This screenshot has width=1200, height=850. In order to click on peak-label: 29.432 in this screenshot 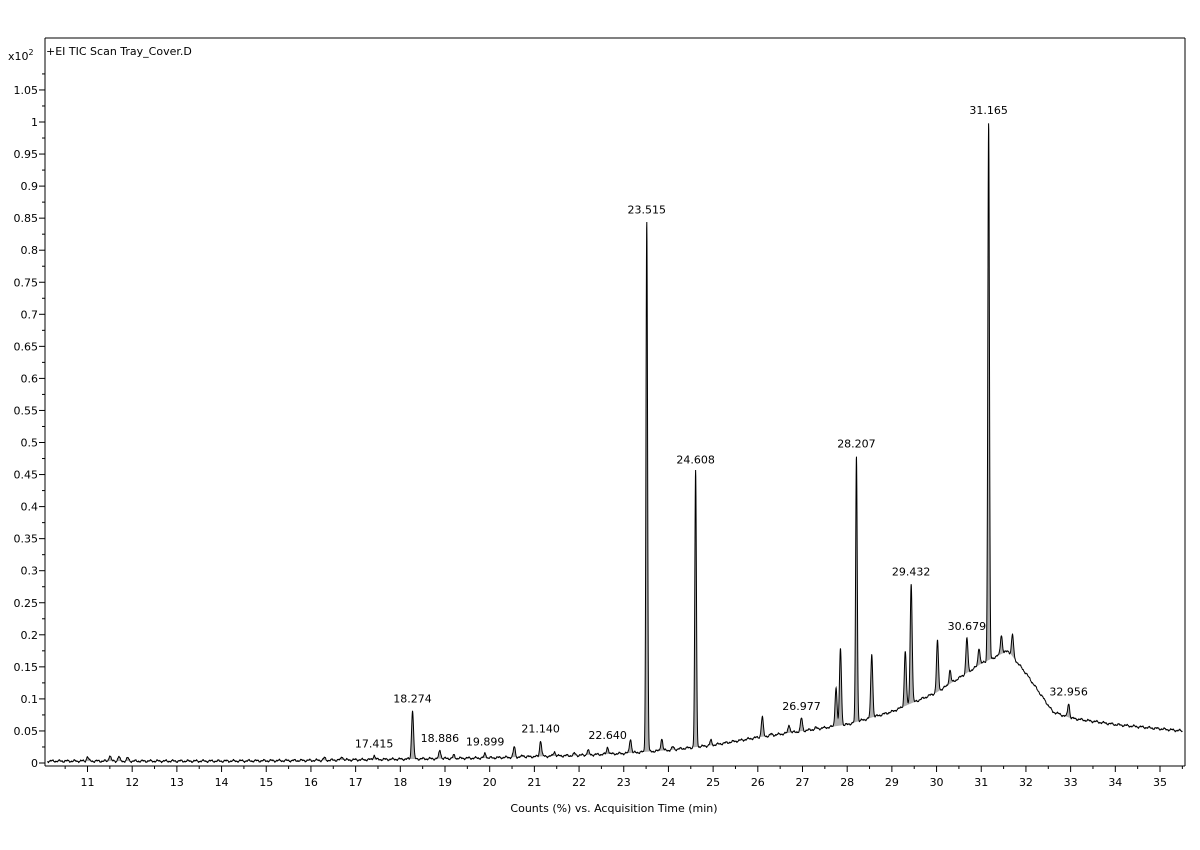, I will do `click(911, 572)`.